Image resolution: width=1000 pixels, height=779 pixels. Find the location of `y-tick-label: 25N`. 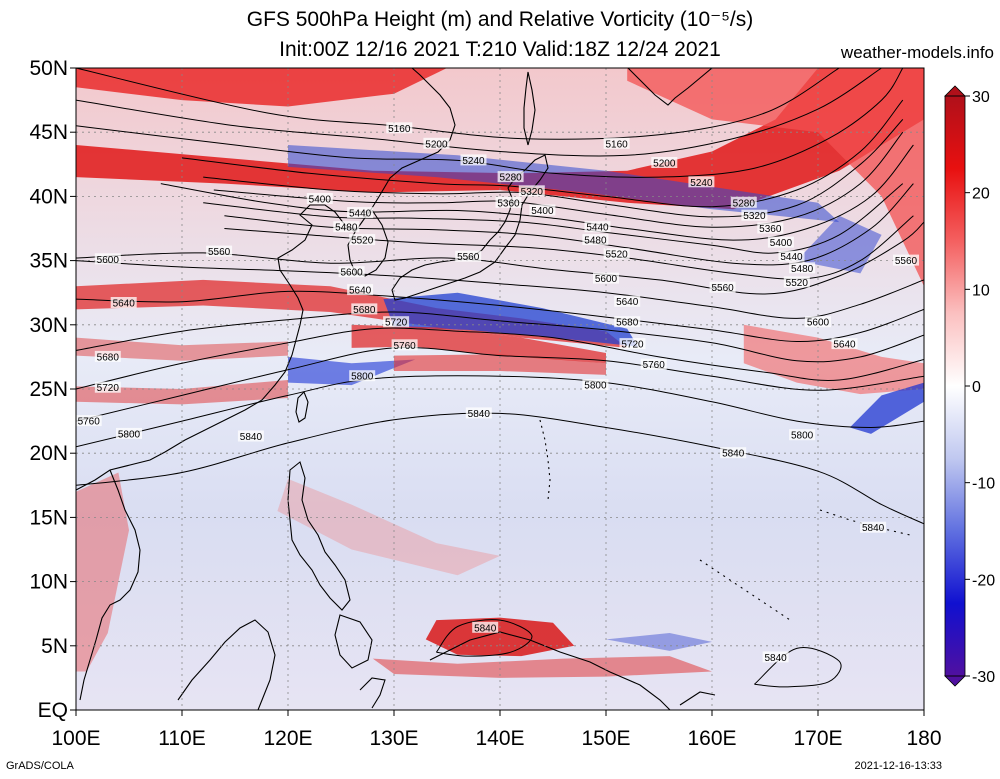

y-tick-label: 25N is located at coordinates (48, 389).